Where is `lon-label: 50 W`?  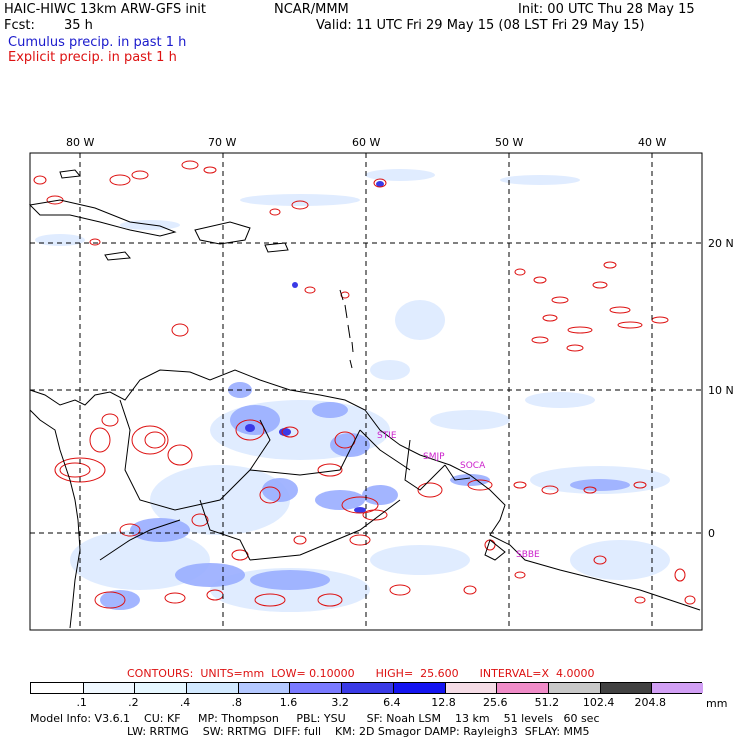 lon-label: 50 W is located at coordinates (509, 142).